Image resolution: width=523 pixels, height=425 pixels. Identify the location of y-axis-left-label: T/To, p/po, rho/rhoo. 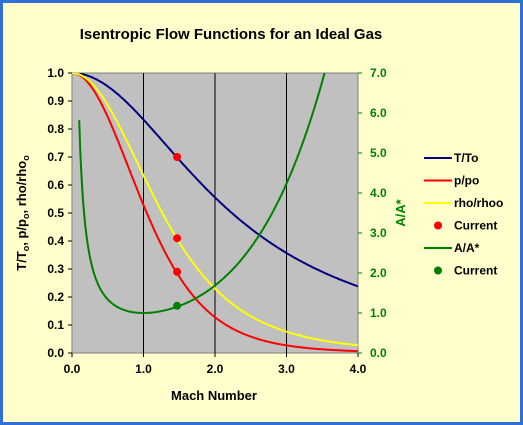
(22, 213).